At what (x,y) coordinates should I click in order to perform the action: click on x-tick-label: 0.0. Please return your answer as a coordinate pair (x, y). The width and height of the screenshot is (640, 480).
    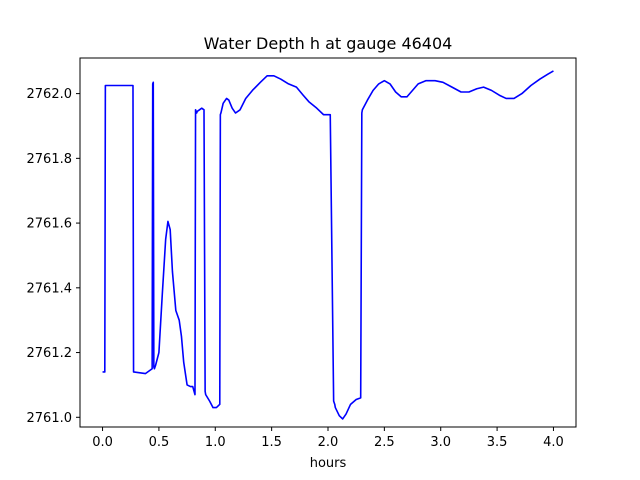
    Looking at the image, I should click on (102, 442).